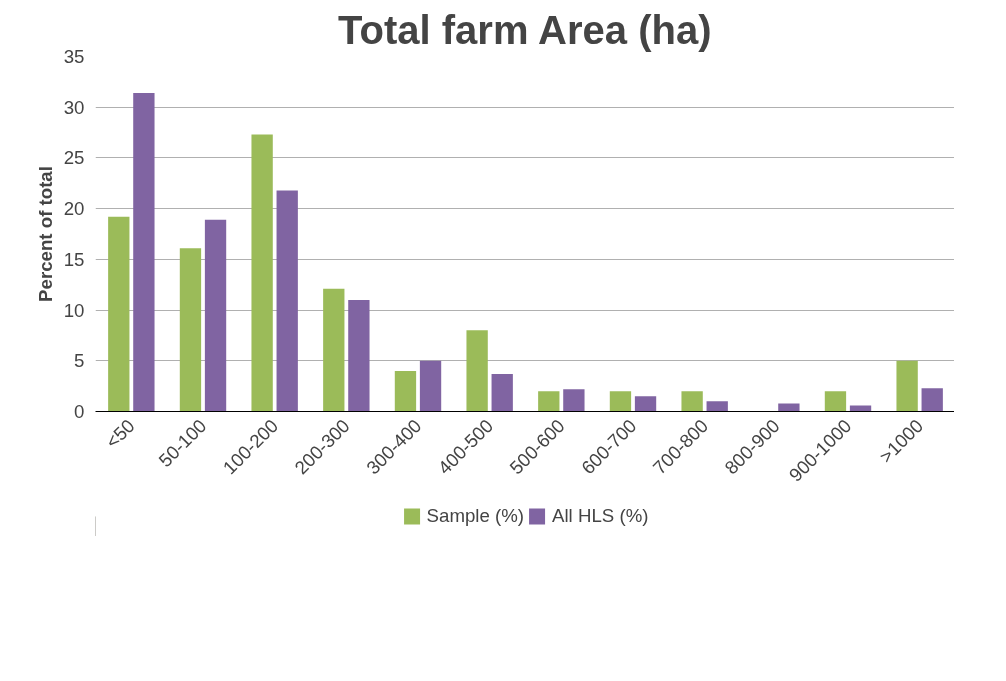 This screenshot has width=1006, height=681. What do you see at coordinates (74, 259) in the screenshot?
I see `y-tick-label: 15` at bounding box center [74, 259].